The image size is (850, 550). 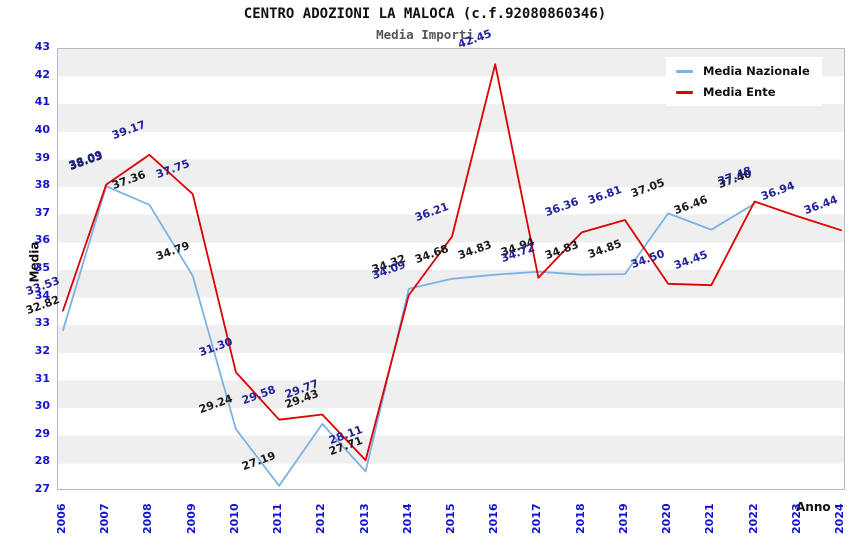 I want to click on y-tick-label: 42, so click(x=42, y=74).